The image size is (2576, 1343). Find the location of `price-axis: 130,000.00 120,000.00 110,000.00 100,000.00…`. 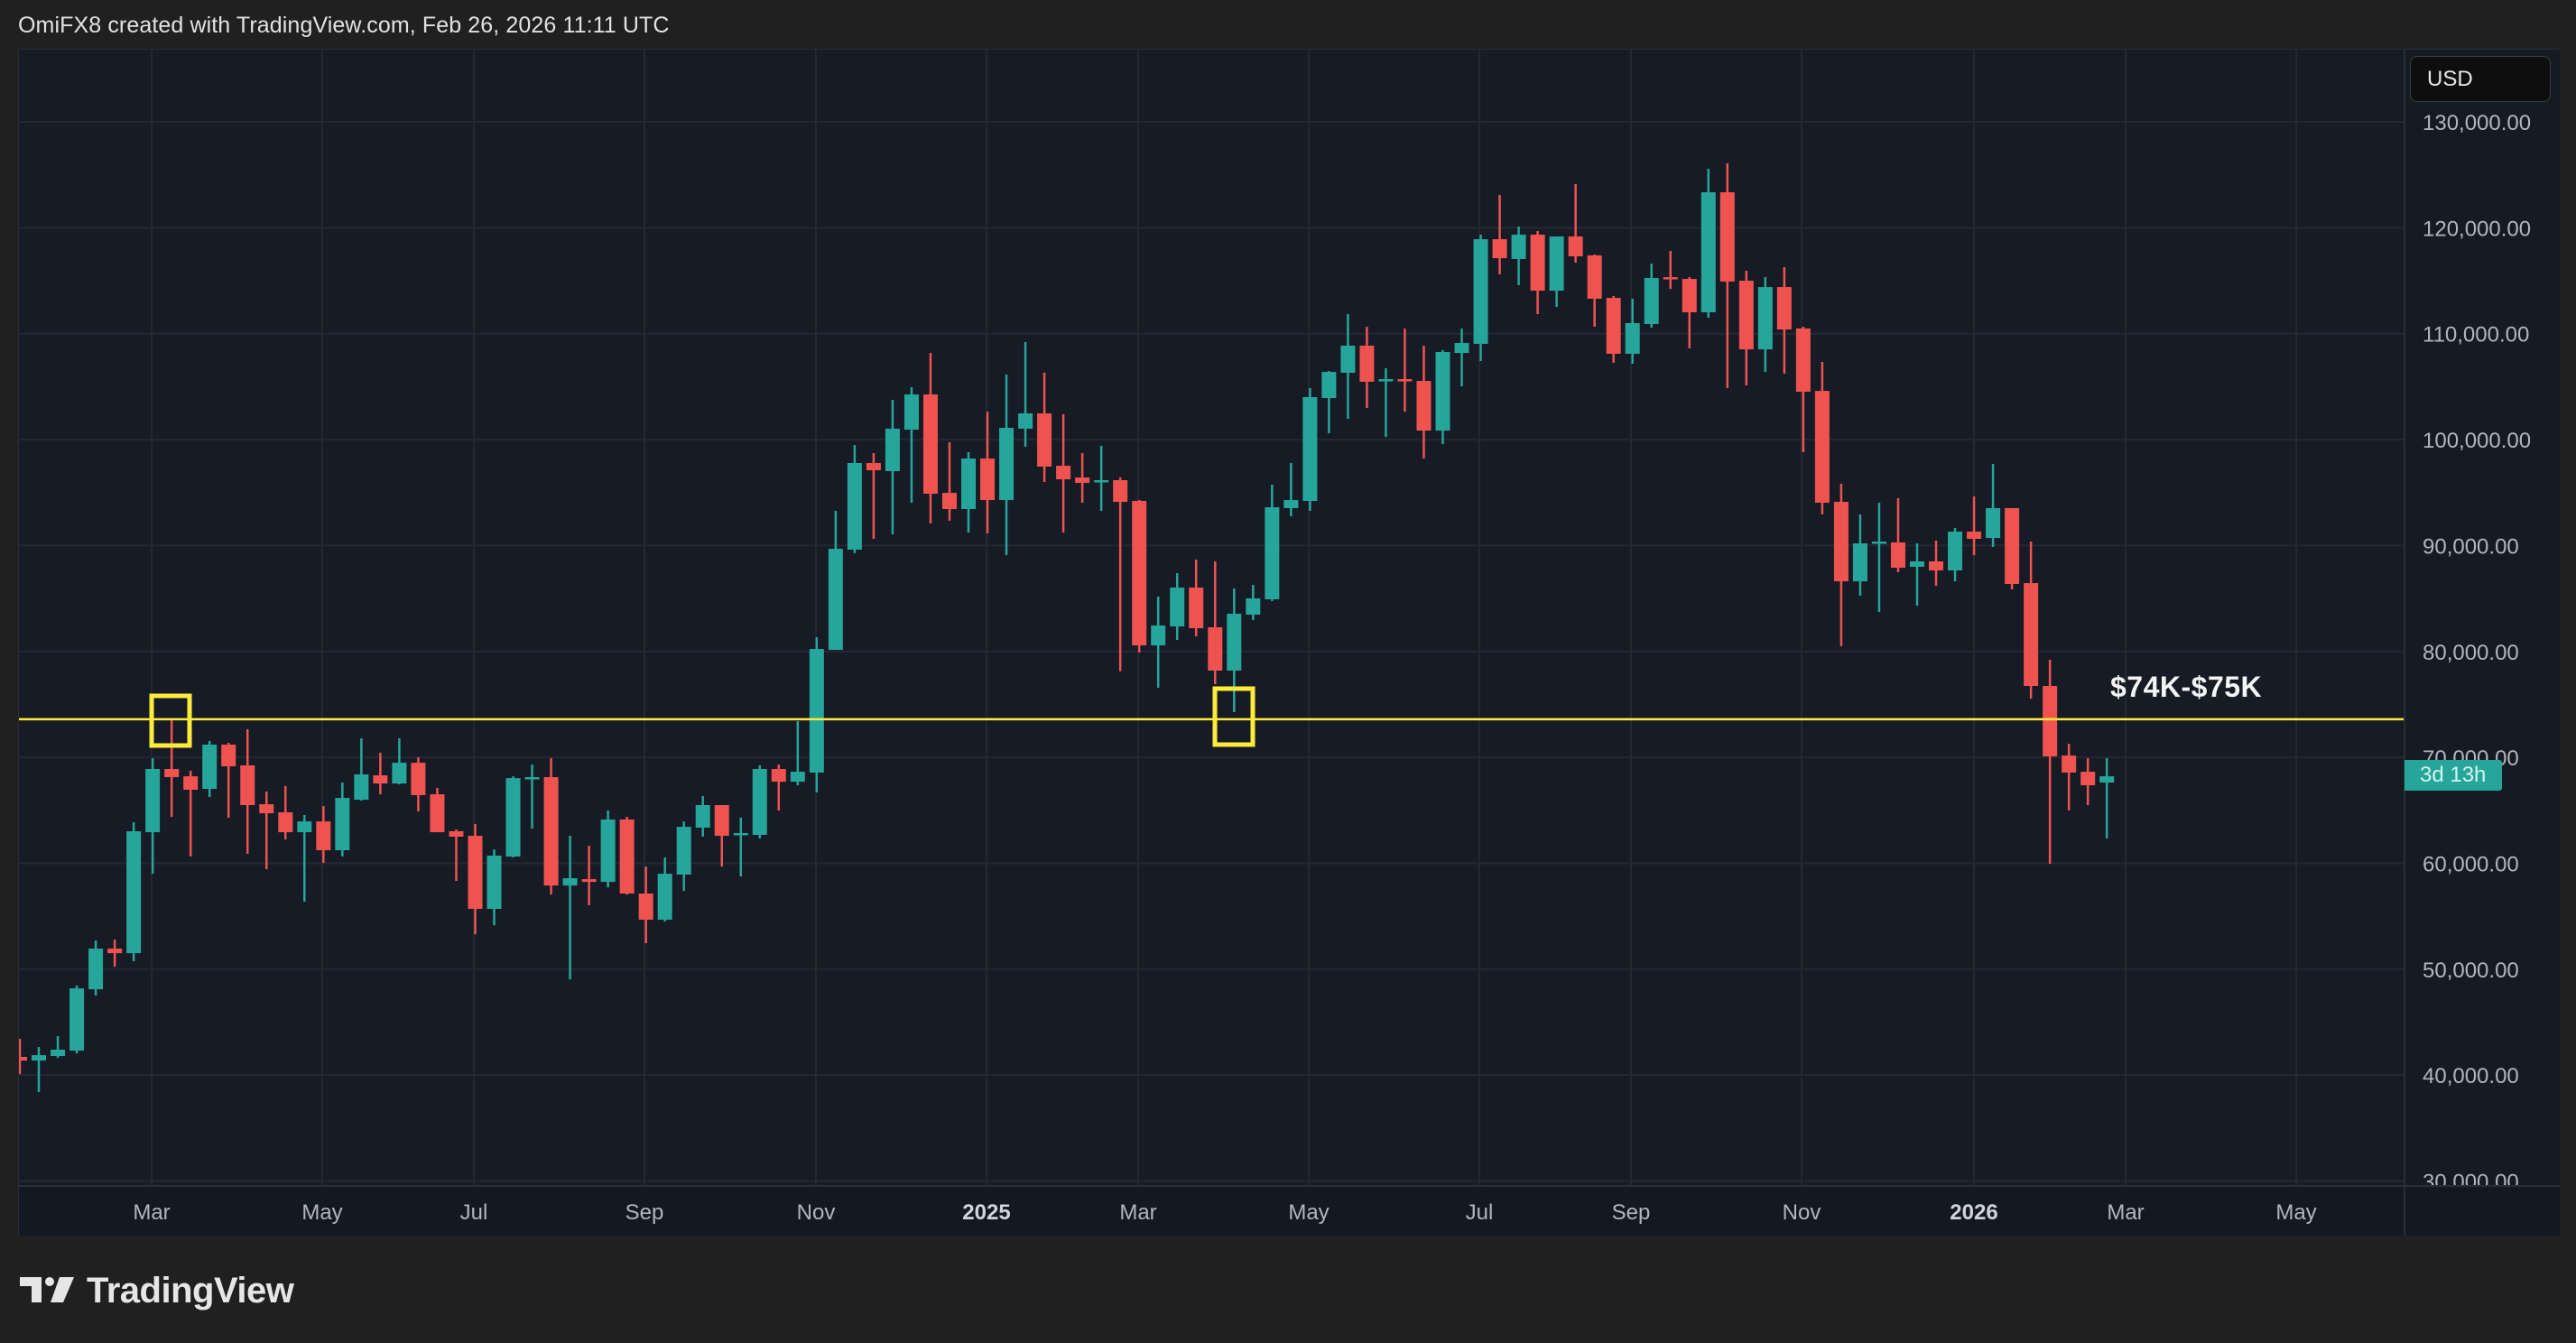

price-axis: 130,000.00 120,000.00 110,000.00 100,000.00… is located at coordinates (2467, 643).